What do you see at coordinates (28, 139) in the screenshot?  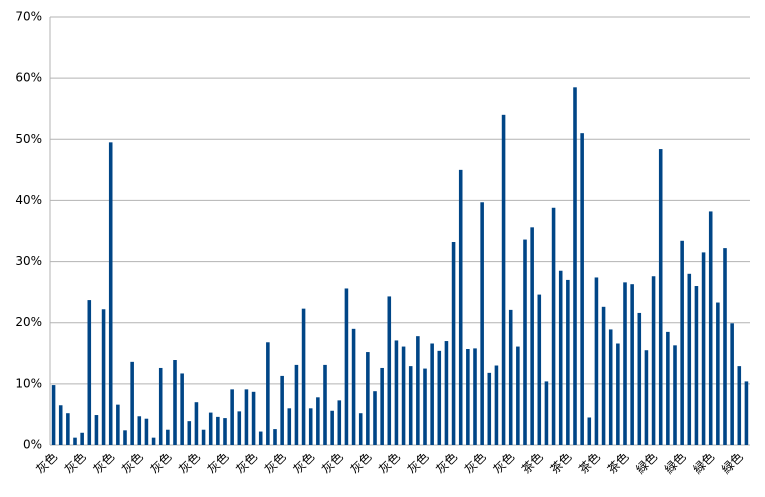 I see `y-tick-label: 50%` at bounding box center [28, 139].